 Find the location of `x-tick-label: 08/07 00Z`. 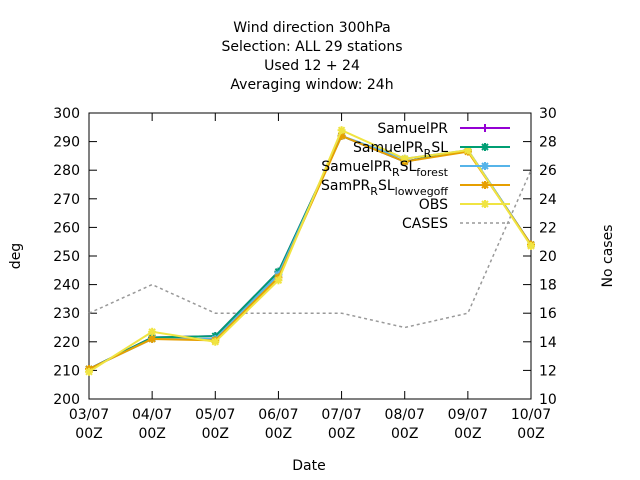

x-tick-label: 08/07 00Z is located at coordinates (405, 424).